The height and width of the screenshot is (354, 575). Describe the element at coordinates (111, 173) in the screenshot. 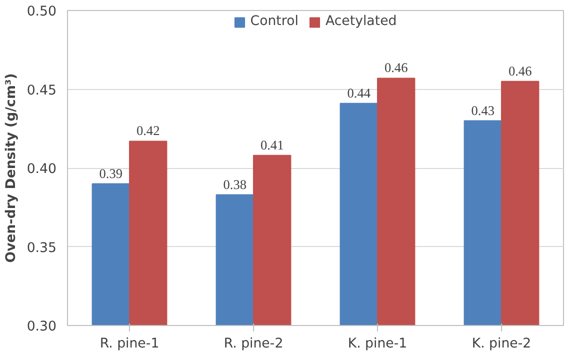

I see `data-label: 0.39` at that location.